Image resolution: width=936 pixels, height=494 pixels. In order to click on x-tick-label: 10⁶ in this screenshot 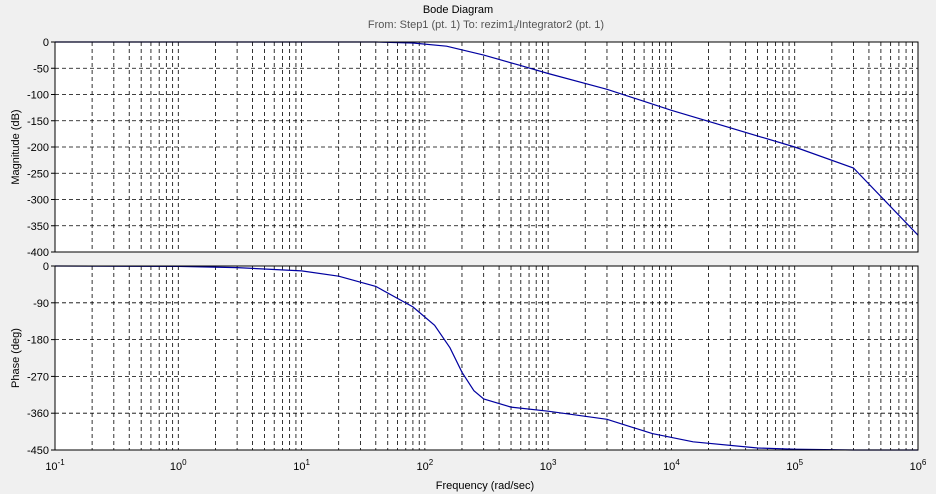, I will do `click(918, 465)`.